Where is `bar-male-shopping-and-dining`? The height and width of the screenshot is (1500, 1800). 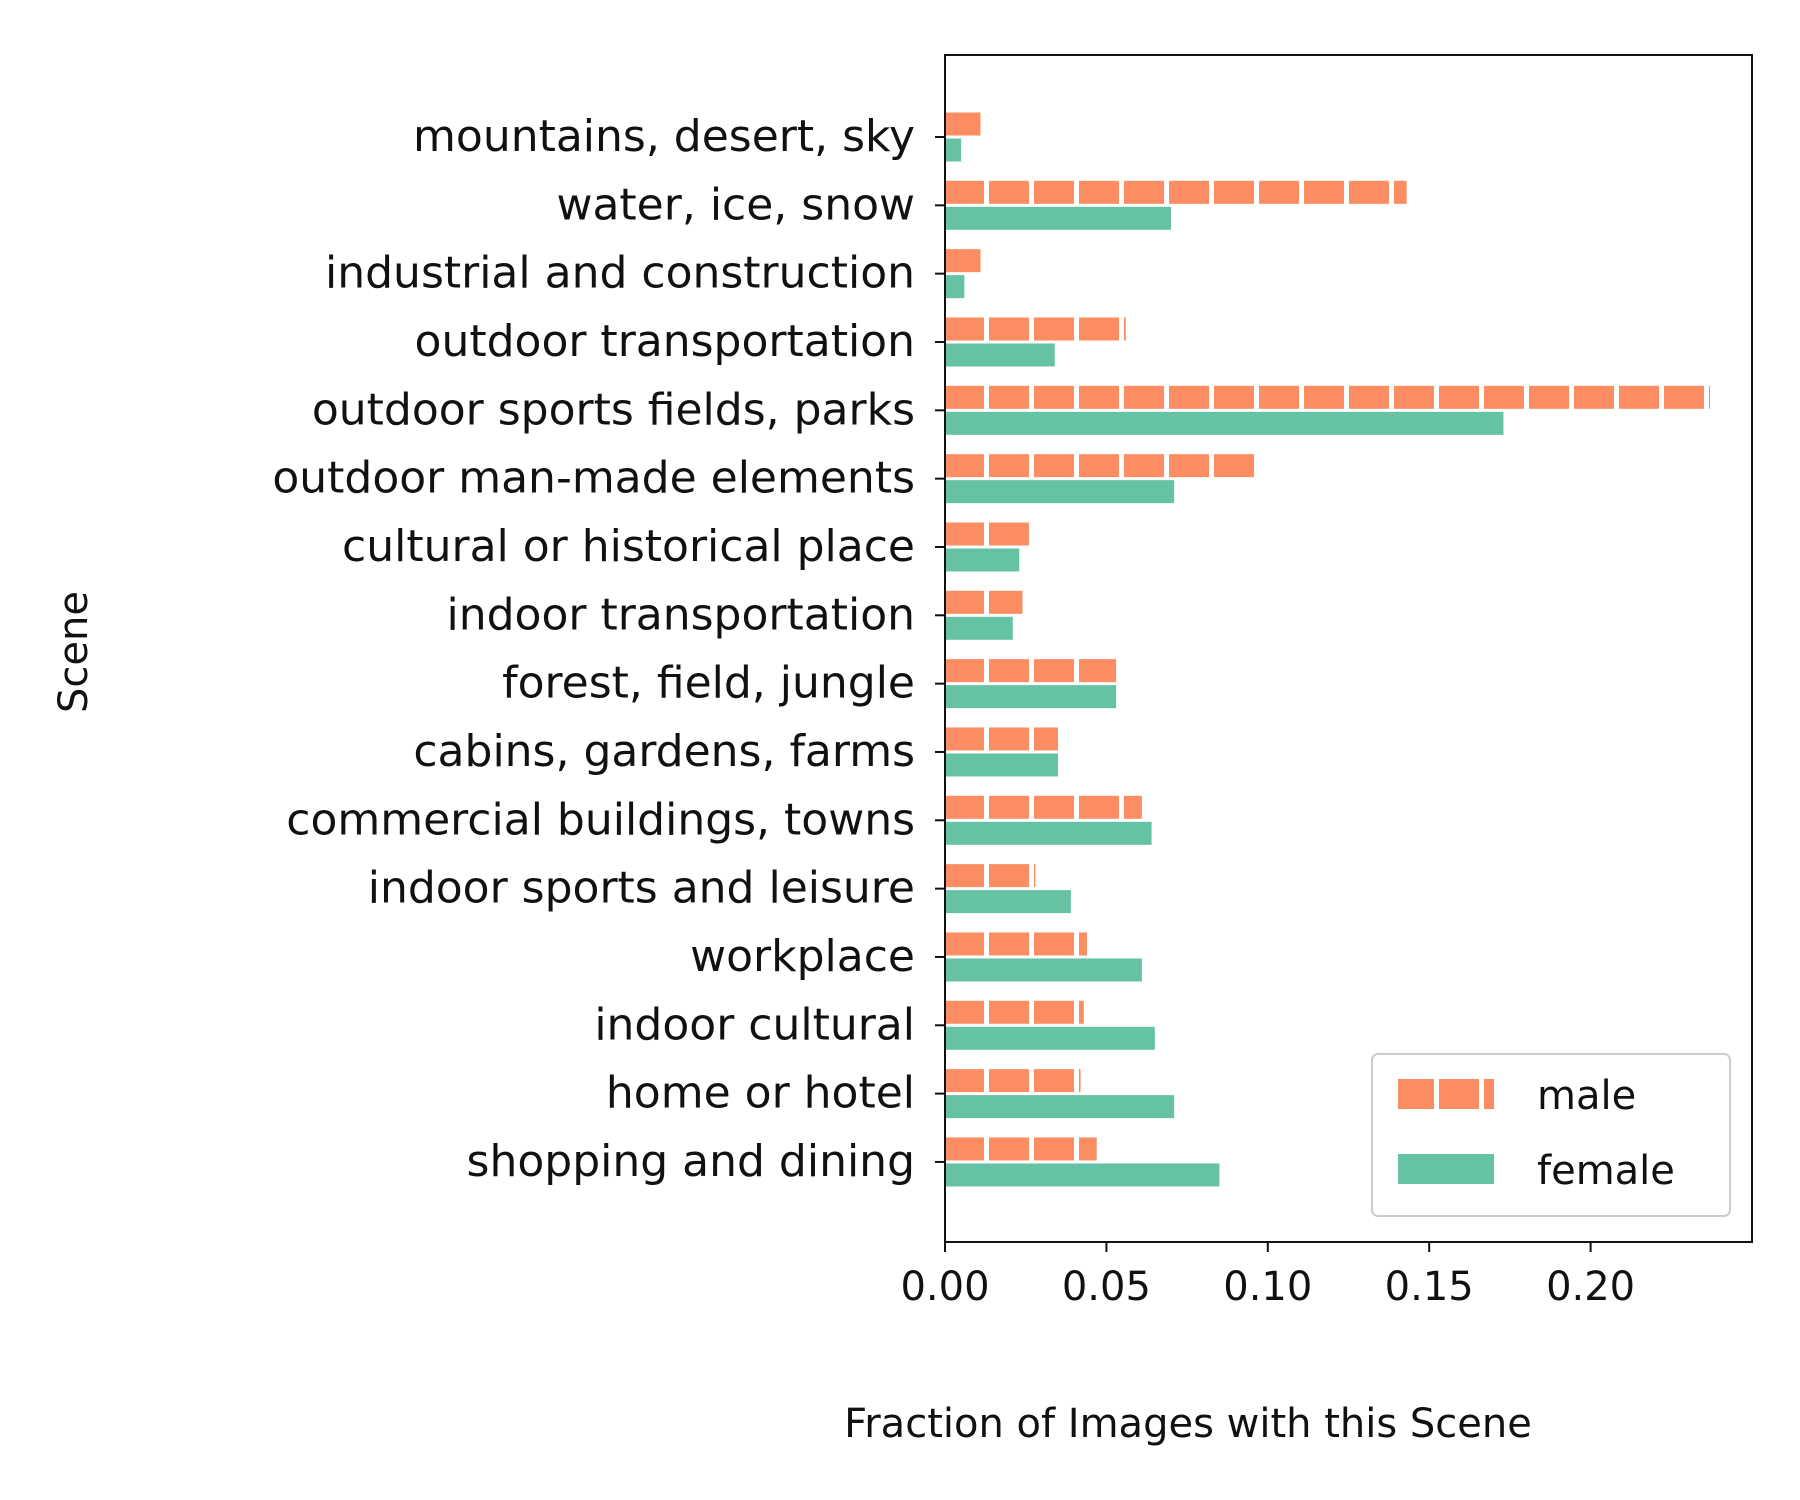 bar-male-shopping-and-dining is located at coordinates (1021, 1149).